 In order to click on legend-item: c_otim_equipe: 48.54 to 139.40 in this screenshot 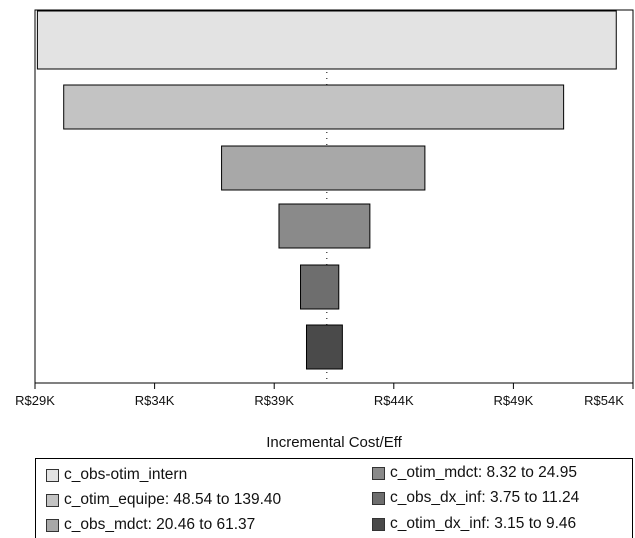, I will do `click(163, 500)`.